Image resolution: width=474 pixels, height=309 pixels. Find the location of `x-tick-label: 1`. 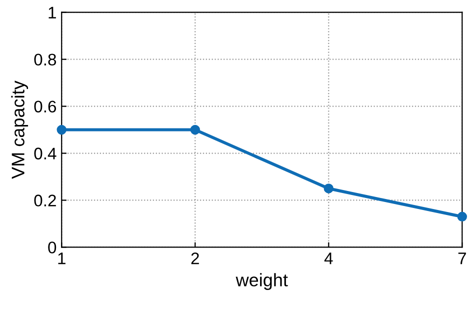

x-tick-label: 1 is located at coordinates (62, 258).